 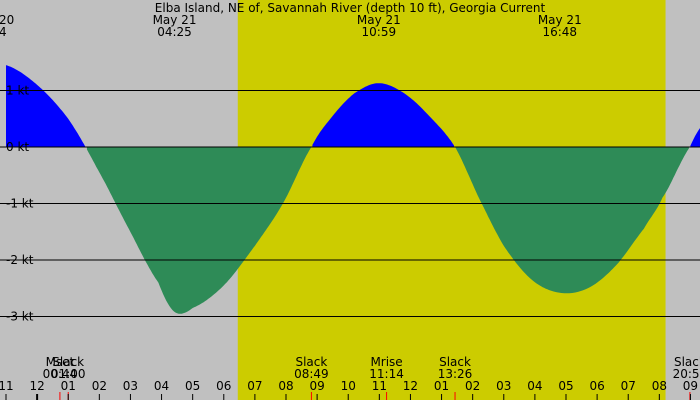 I want to click on y-tick-label: -2 kt, so click(x=20, y=260).